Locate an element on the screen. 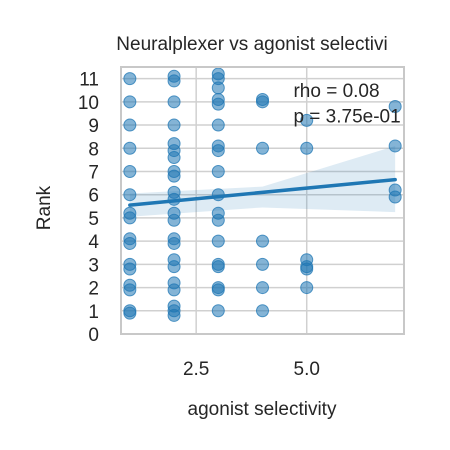 The height and width of the screenshot is (450, 450). y-tick-label: 0 is located at coordinates (93, 335).